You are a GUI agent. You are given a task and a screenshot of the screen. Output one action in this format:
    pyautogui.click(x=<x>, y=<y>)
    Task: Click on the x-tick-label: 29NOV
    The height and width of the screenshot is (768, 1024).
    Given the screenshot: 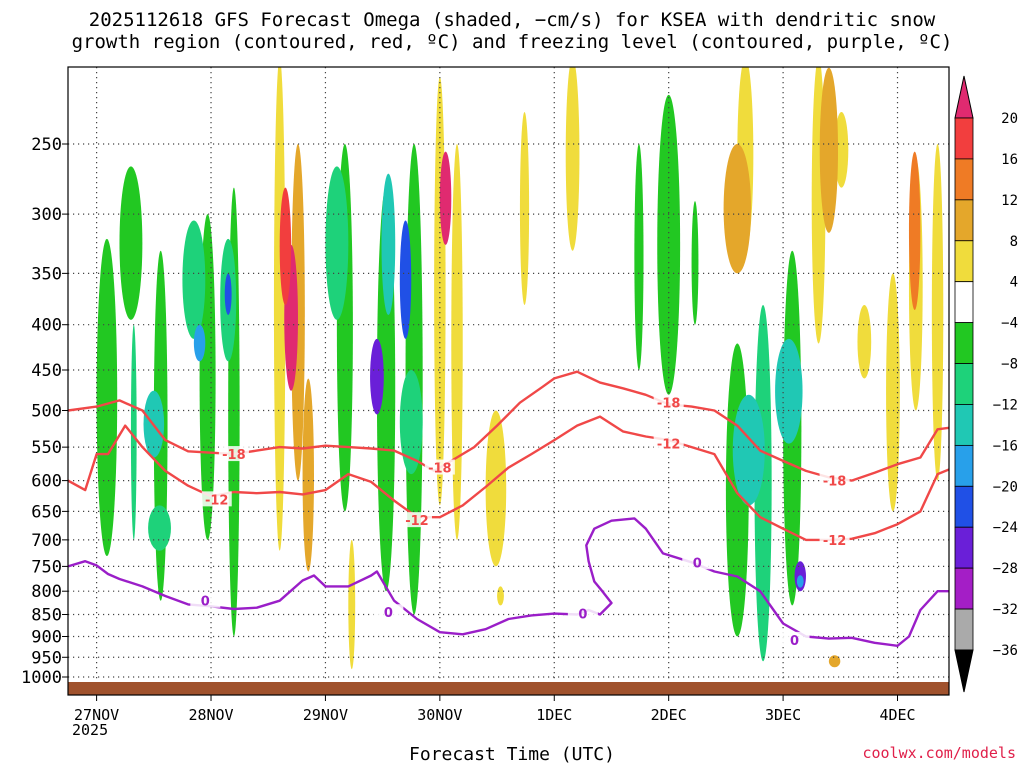 What is the action you would take?
    pyautogui.click(x=325, y=715)
    